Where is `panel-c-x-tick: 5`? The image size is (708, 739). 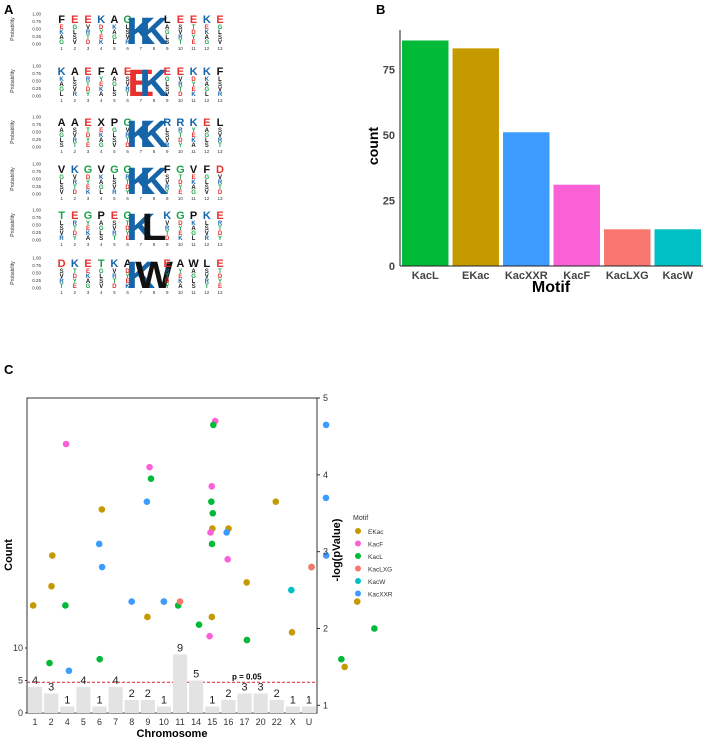 panel-c-x-tick: 5 is located at coordinates (83, 722).